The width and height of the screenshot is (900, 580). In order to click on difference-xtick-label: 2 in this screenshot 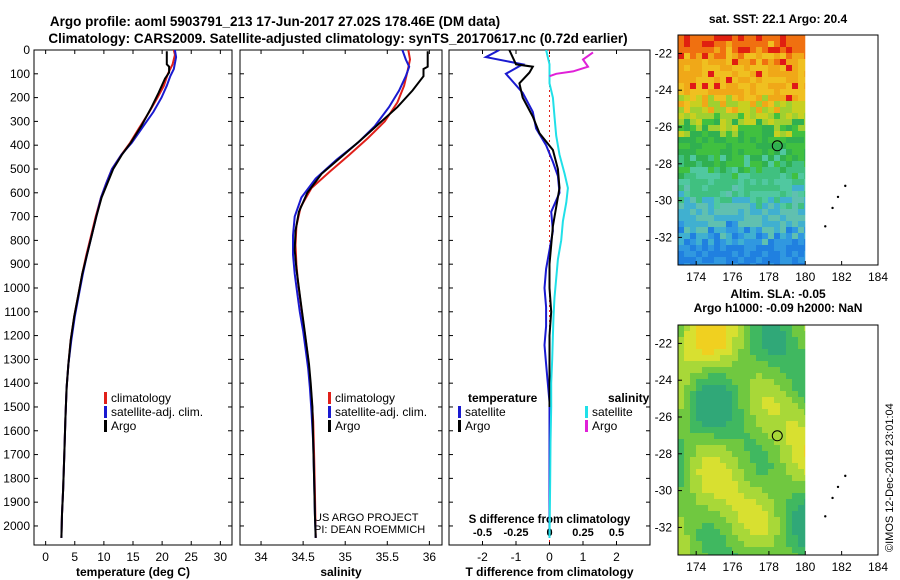, I will do `click(616, 557)`.